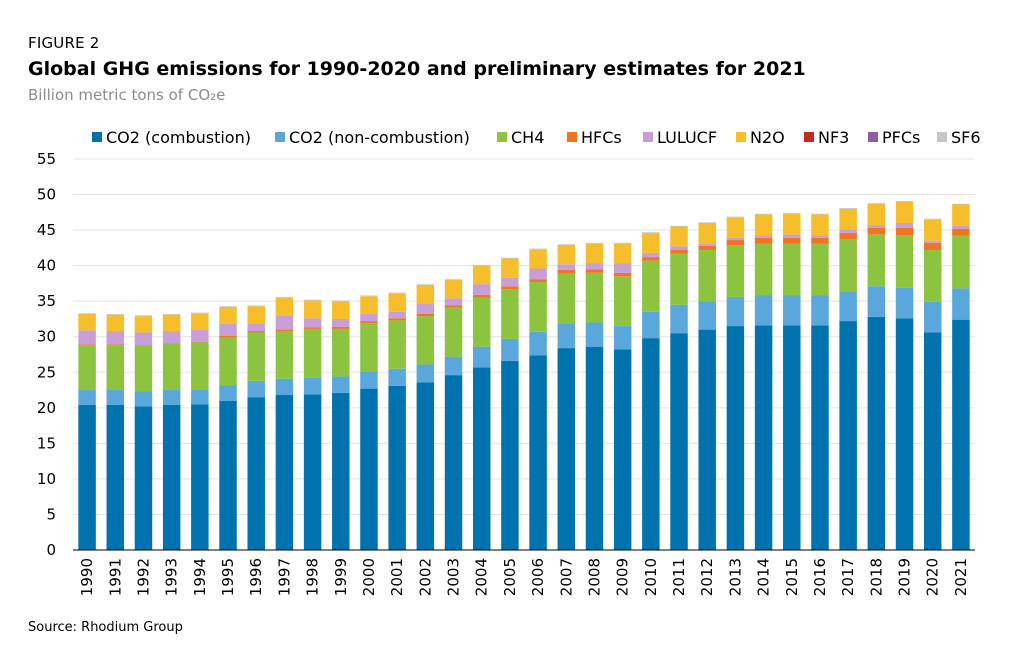 This screenshot has width=1024, height=652. I want to click on legend-swatch-co2-non-combustion, so click(280, 137).